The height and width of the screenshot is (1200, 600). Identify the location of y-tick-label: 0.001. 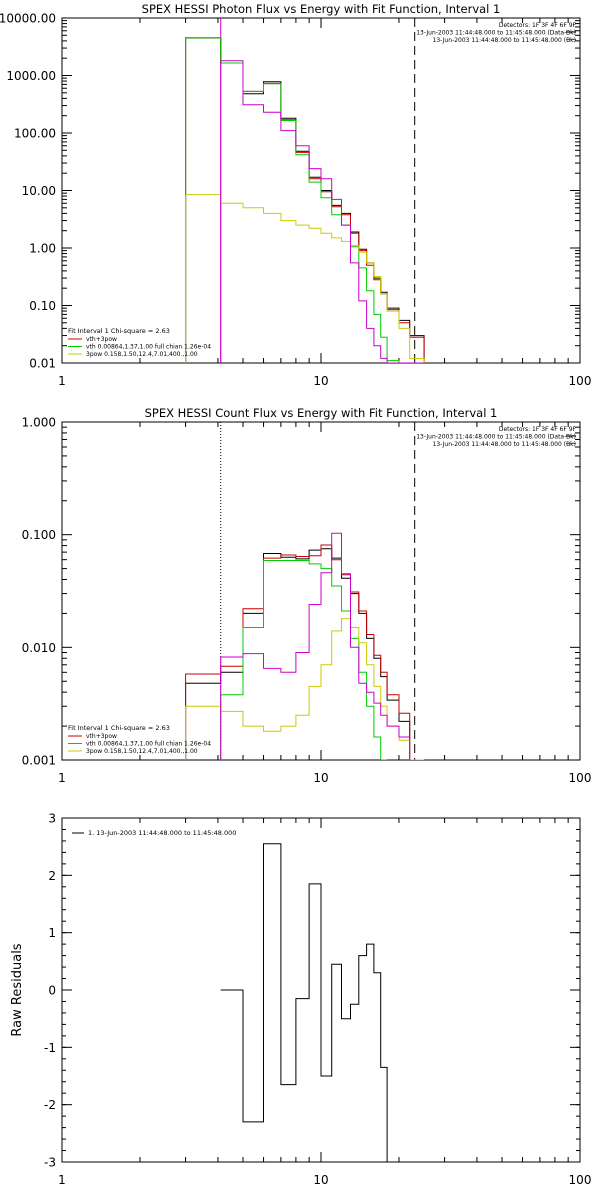
(39, 761).